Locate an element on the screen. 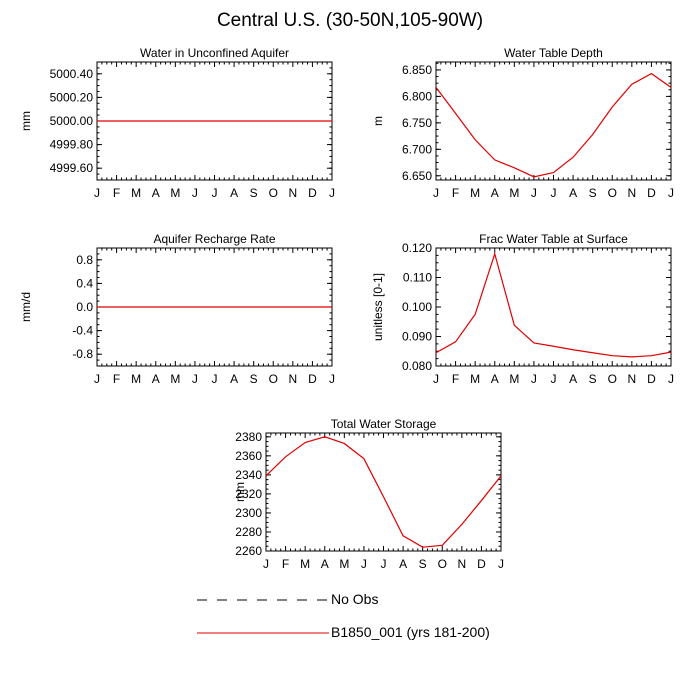 The image size is (700, 700). chart4-ytick-label: 0.110 is located at coordinates (417, 278).